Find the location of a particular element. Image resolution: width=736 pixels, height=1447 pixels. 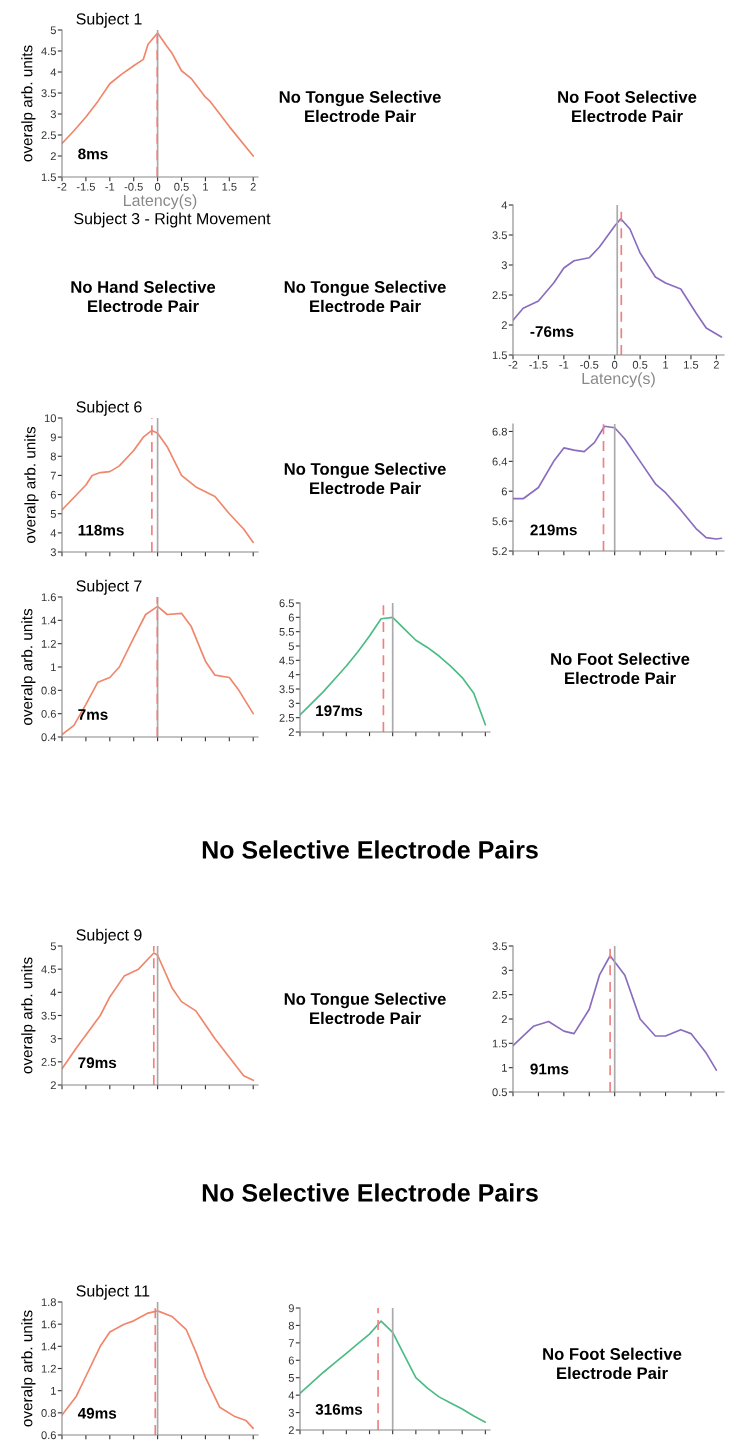

x-tick-label: 1 is located at coordinates (666, 364).